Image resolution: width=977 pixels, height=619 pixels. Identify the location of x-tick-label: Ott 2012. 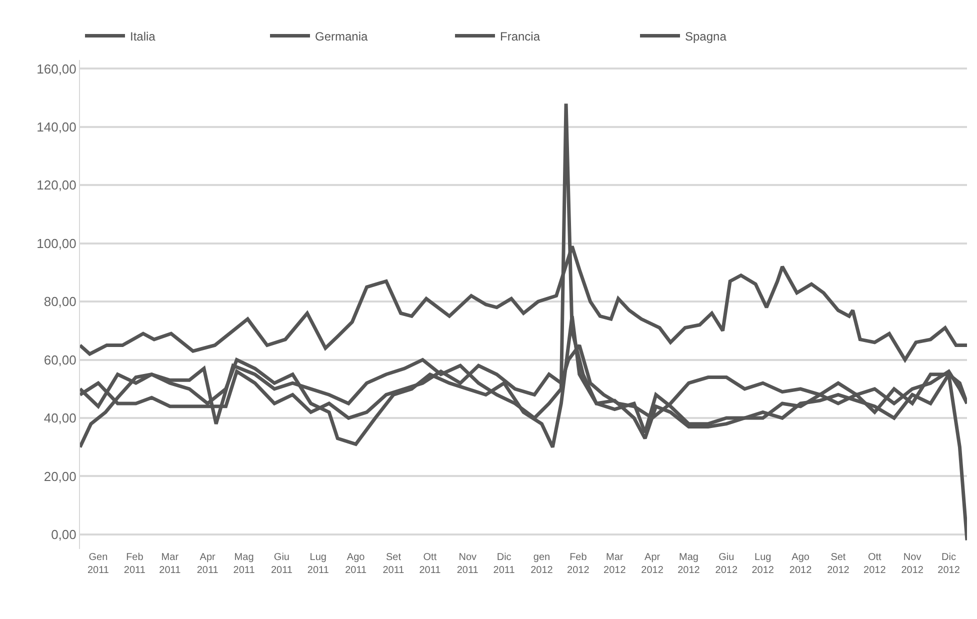
(875, 564).